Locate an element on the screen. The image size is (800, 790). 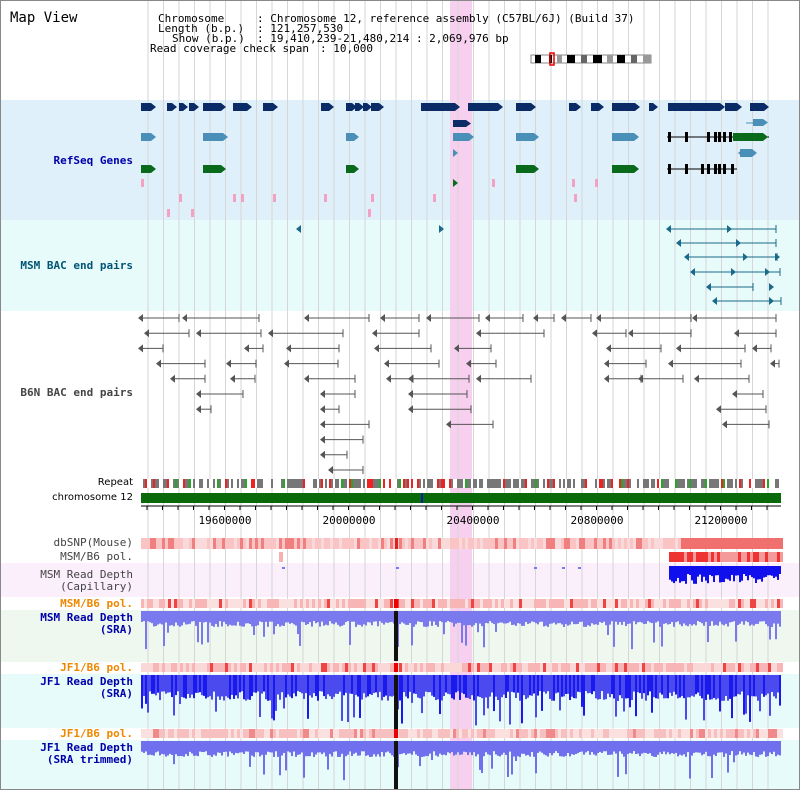
jf1-depth-sra-label: JF1 Read Depth (SRA) is located at coordinates (86, 688).